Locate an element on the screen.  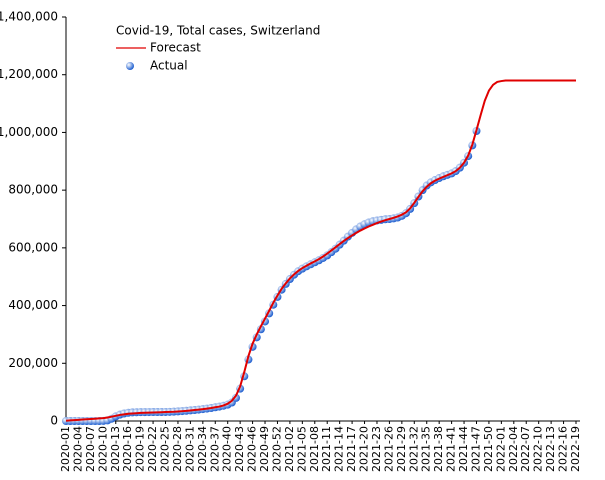
y-tick-label: 0 is located at coordinates (54, 421).